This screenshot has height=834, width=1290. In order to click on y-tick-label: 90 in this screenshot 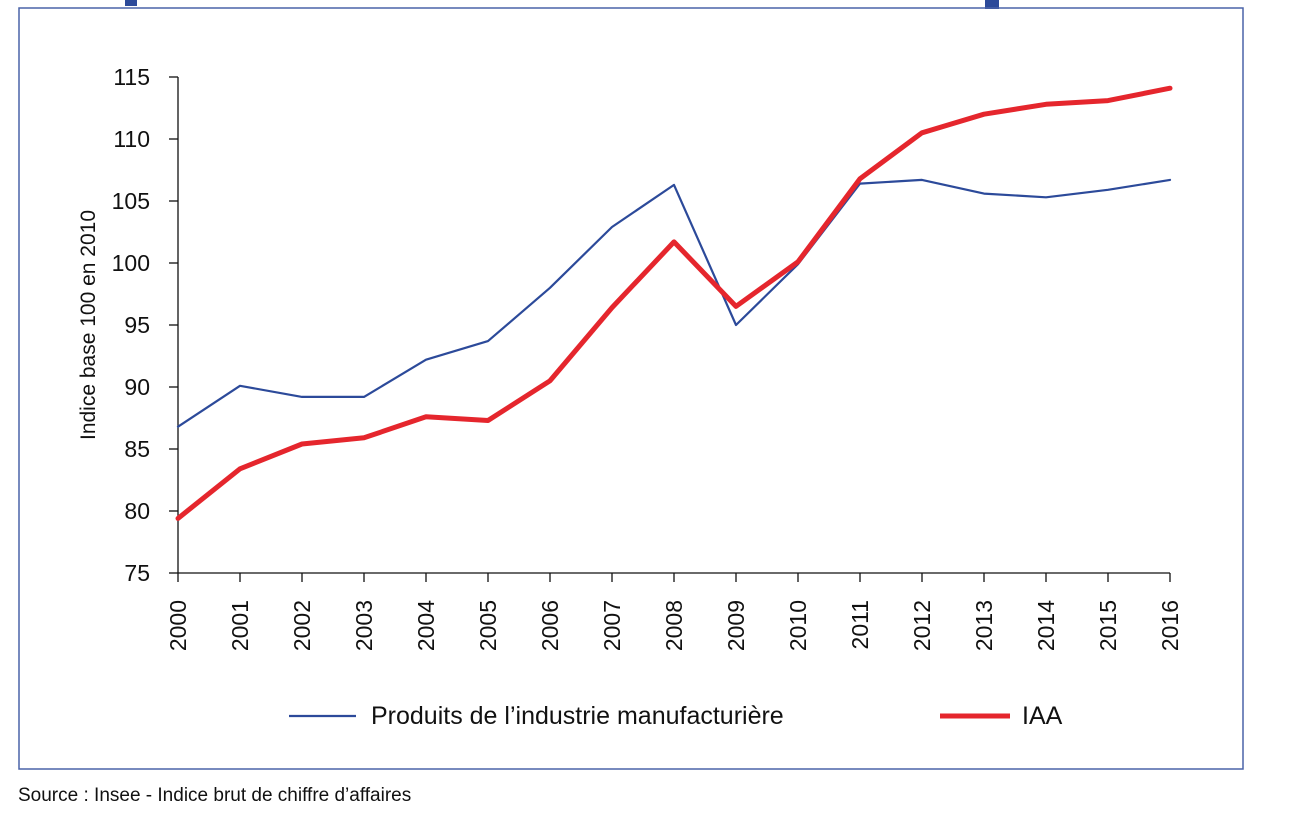, I will do `click(137, 387)`.